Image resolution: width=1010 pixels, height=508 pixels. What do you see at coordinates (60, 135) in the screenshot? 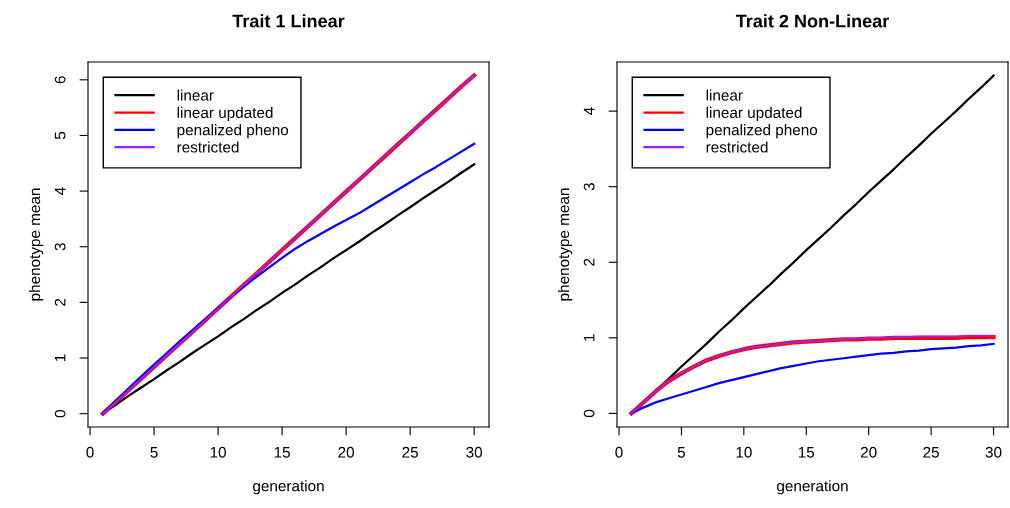
I see `y-tick-label: 5` at bounding box center [60, 135].